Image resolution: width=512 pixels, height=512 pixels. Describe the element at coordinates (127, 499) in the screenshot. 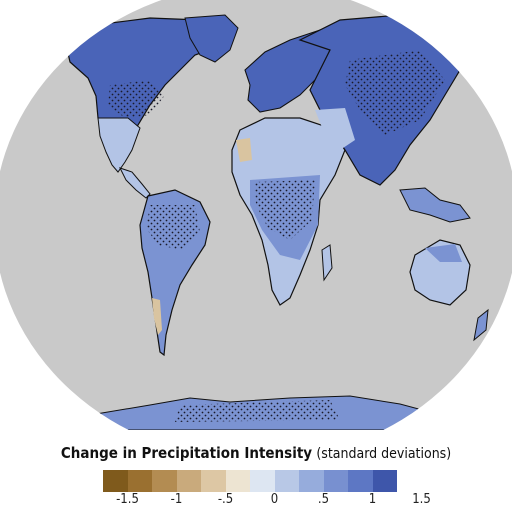

I see `legend-tick-label: -1.5` at that location.